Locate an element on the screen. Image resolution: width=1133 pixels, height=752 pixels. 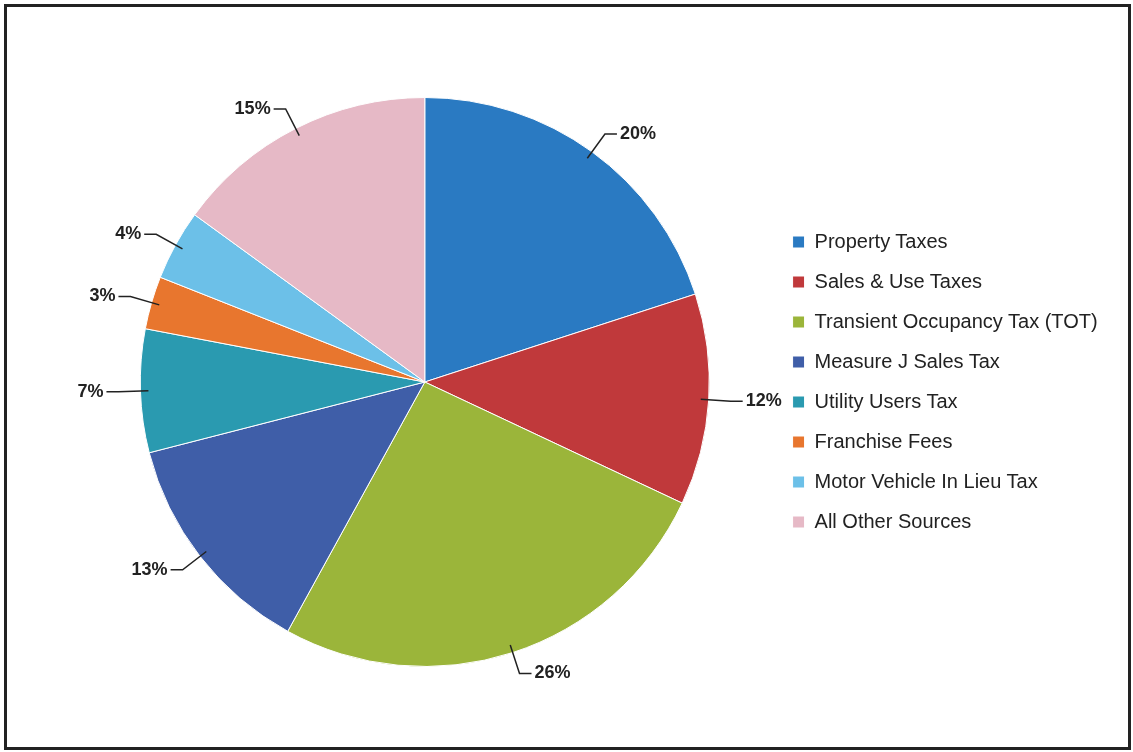
legend-label: Sales & Use Taxes is located at coordinates (898, 280).